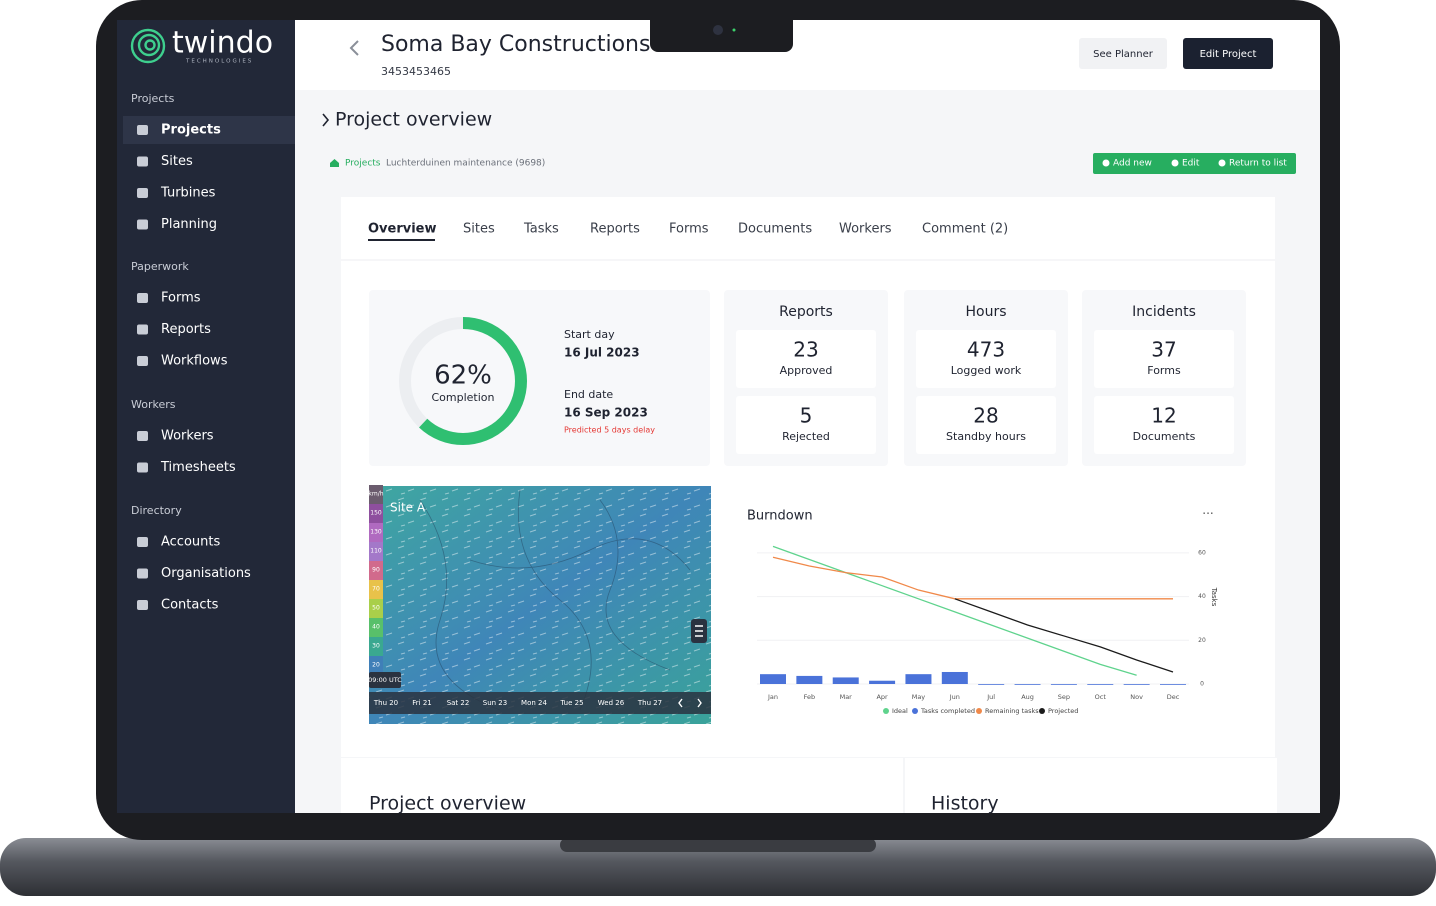 Image resolution: width=1436 pixels, height=906 pixels. I want to click on action-button: Add new, so click(1132, 164).